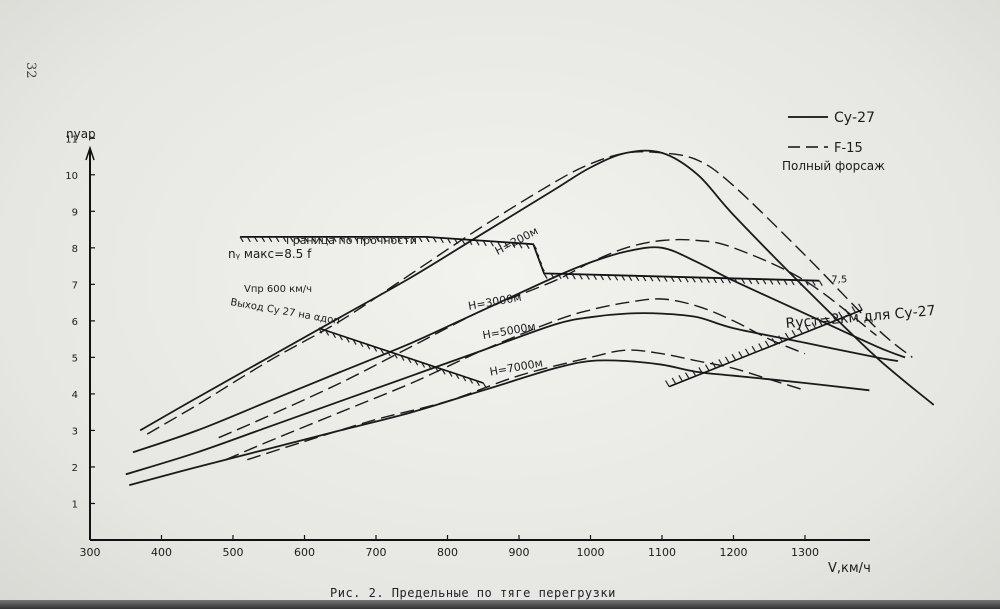 The height and width of the screenshot is (609, 1000). Describe the element at coordinates (75, 285) in the screenshot. I see `y-tick-label: 7` at that location.